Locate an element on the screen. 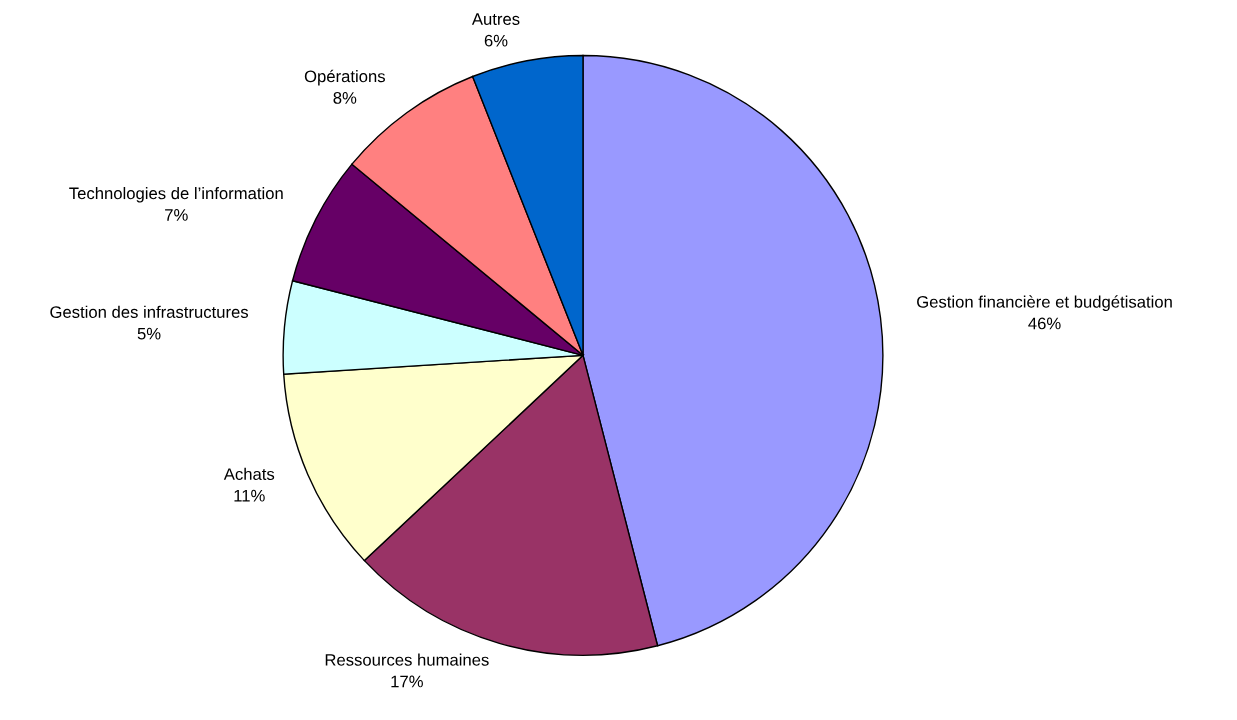 This screenshot has width=1237, height=720. data-label: 46% is located at coordinates (1044, 323).